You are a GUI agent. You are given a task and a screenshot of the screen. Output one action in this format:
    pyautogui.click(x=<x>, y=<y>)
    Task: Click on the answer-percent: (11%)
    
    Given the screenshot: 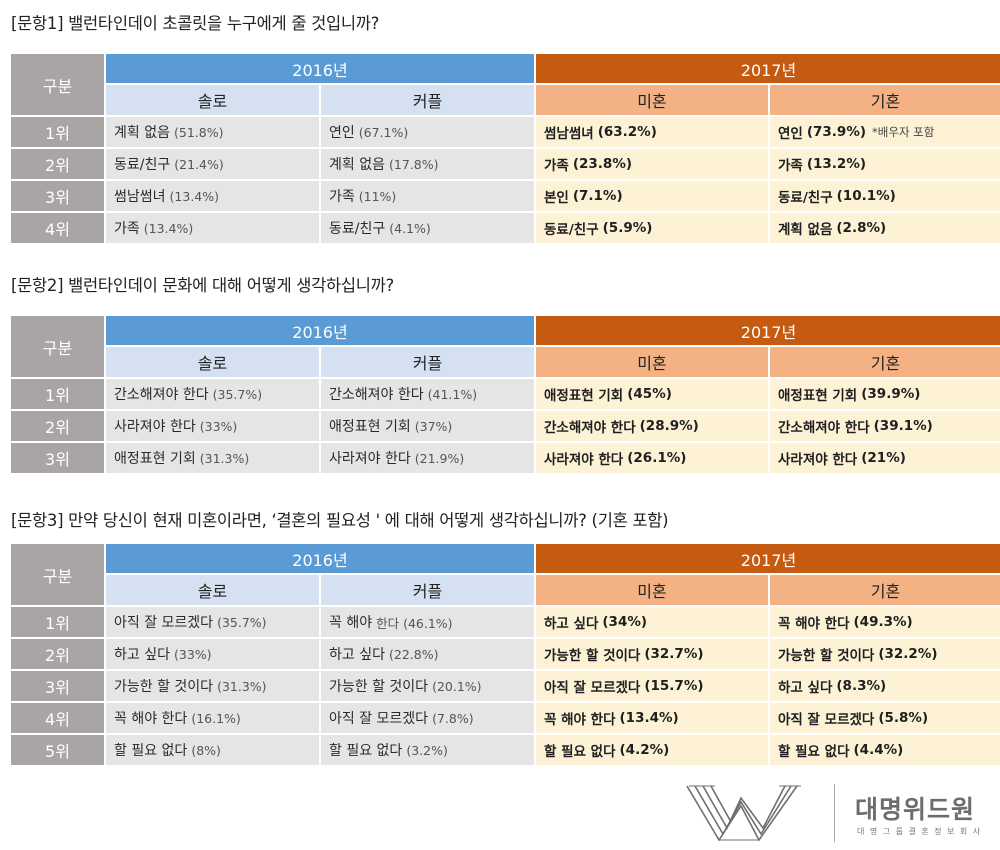 What is the action you would take?
    pyautogui.click(x=377, y=196)
    